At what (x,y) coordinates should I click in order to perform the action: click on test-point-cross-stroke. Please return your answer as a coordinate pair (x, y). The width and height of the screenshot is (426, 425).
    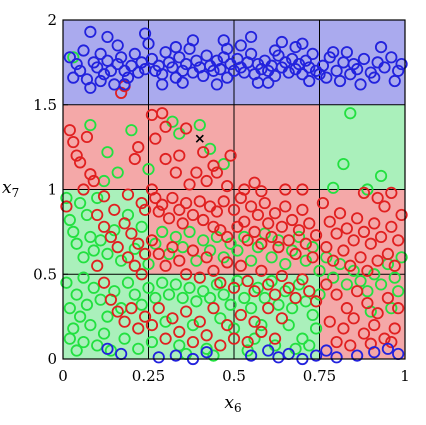
    Looking at the image, I should click on (199, 138).